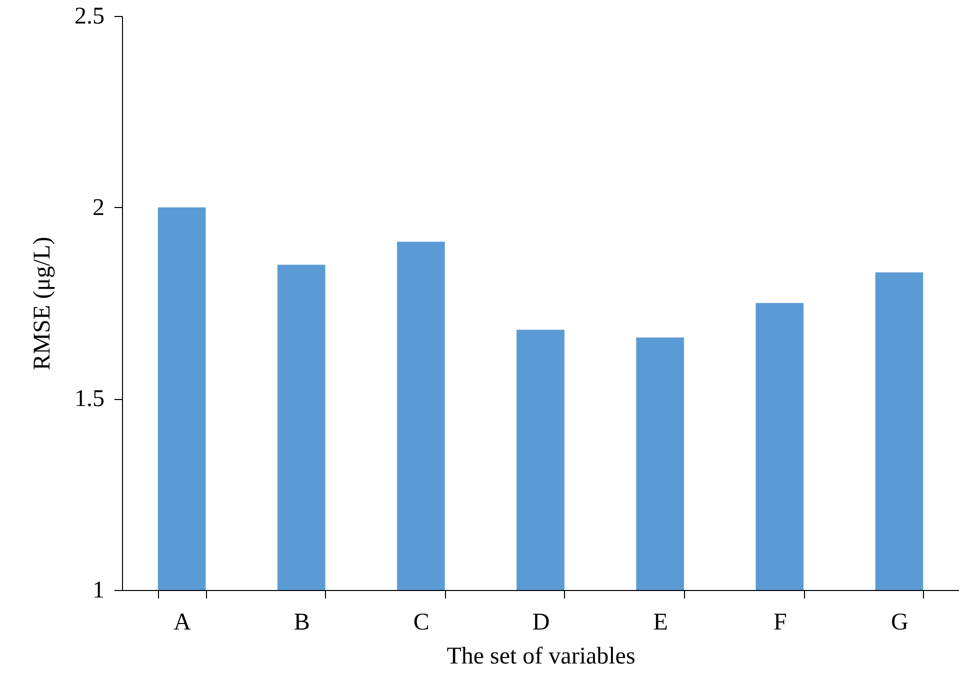  What do you see at coordinates (183, 623) in the screenshot?
I see `x-tick-label: A` at bounding box center [183, 623].